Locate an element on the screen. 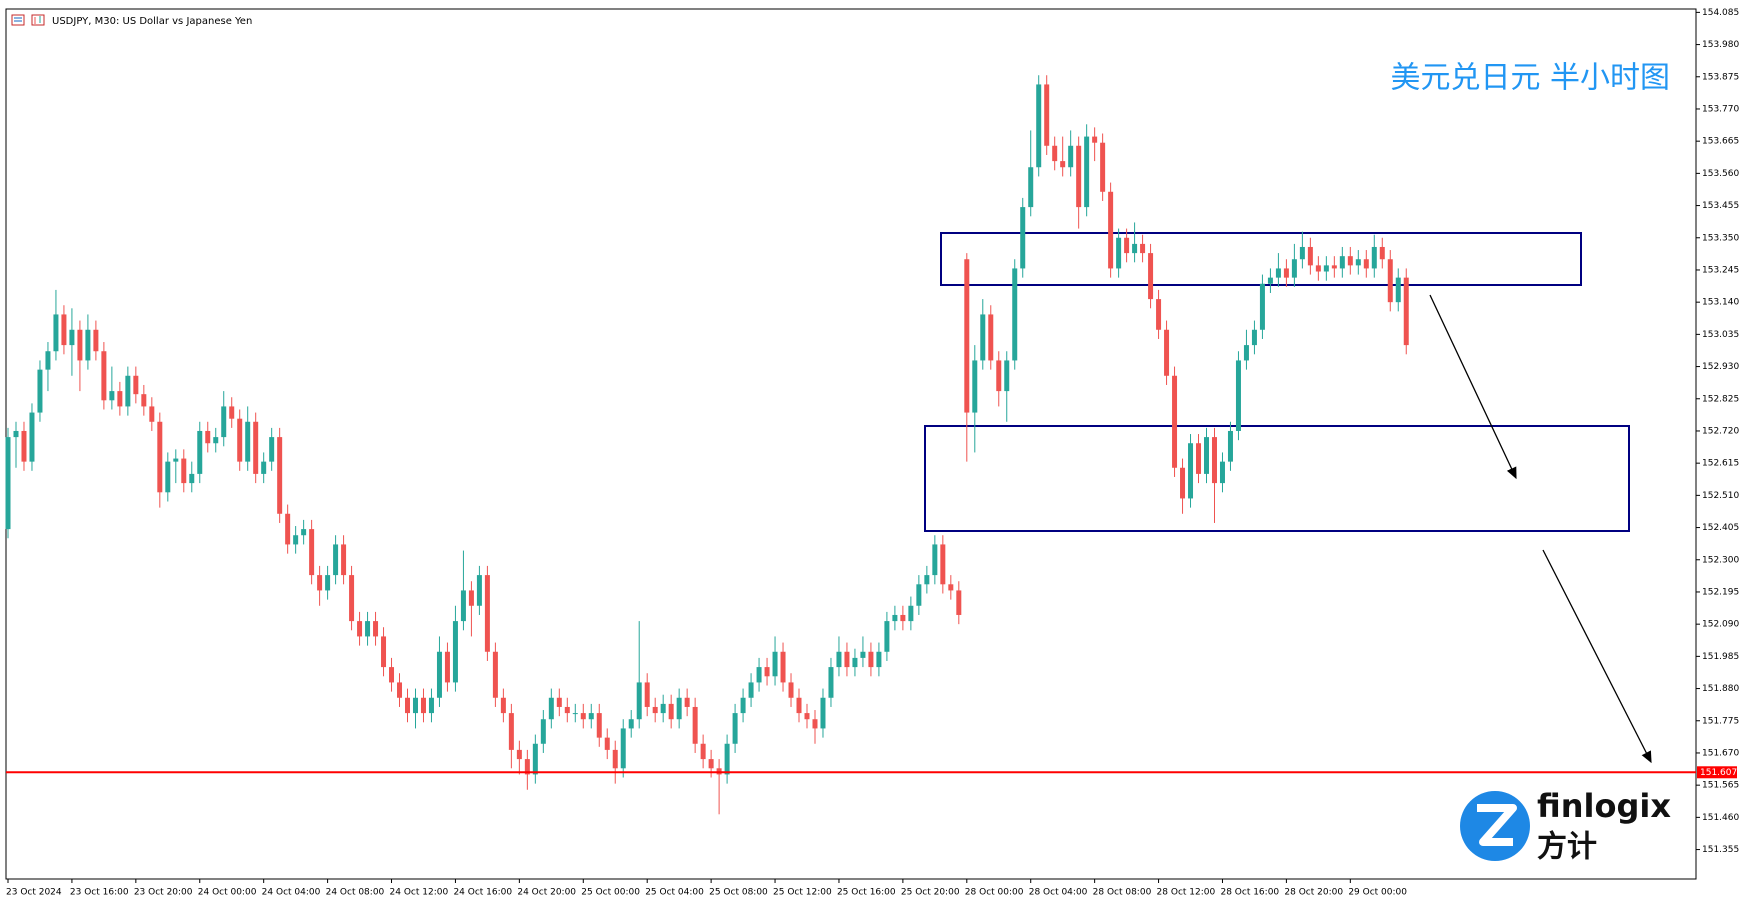  x-tick-label: 29 Oct 00:00 is located at coordinates (1377, 893).